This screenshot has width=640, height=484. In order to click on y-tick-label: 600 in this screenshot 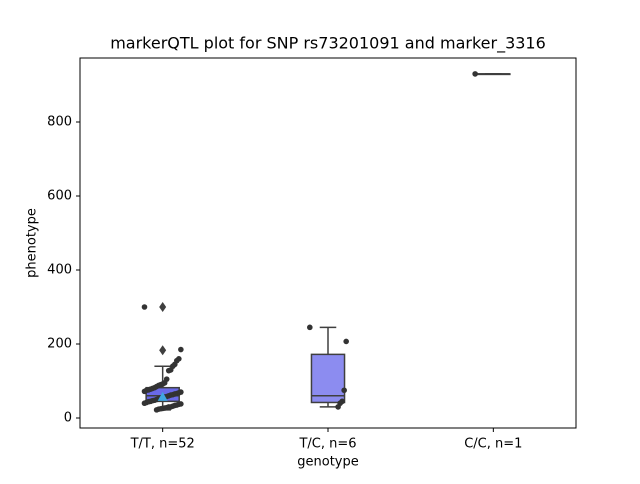, I will do `click(59, 196)`.